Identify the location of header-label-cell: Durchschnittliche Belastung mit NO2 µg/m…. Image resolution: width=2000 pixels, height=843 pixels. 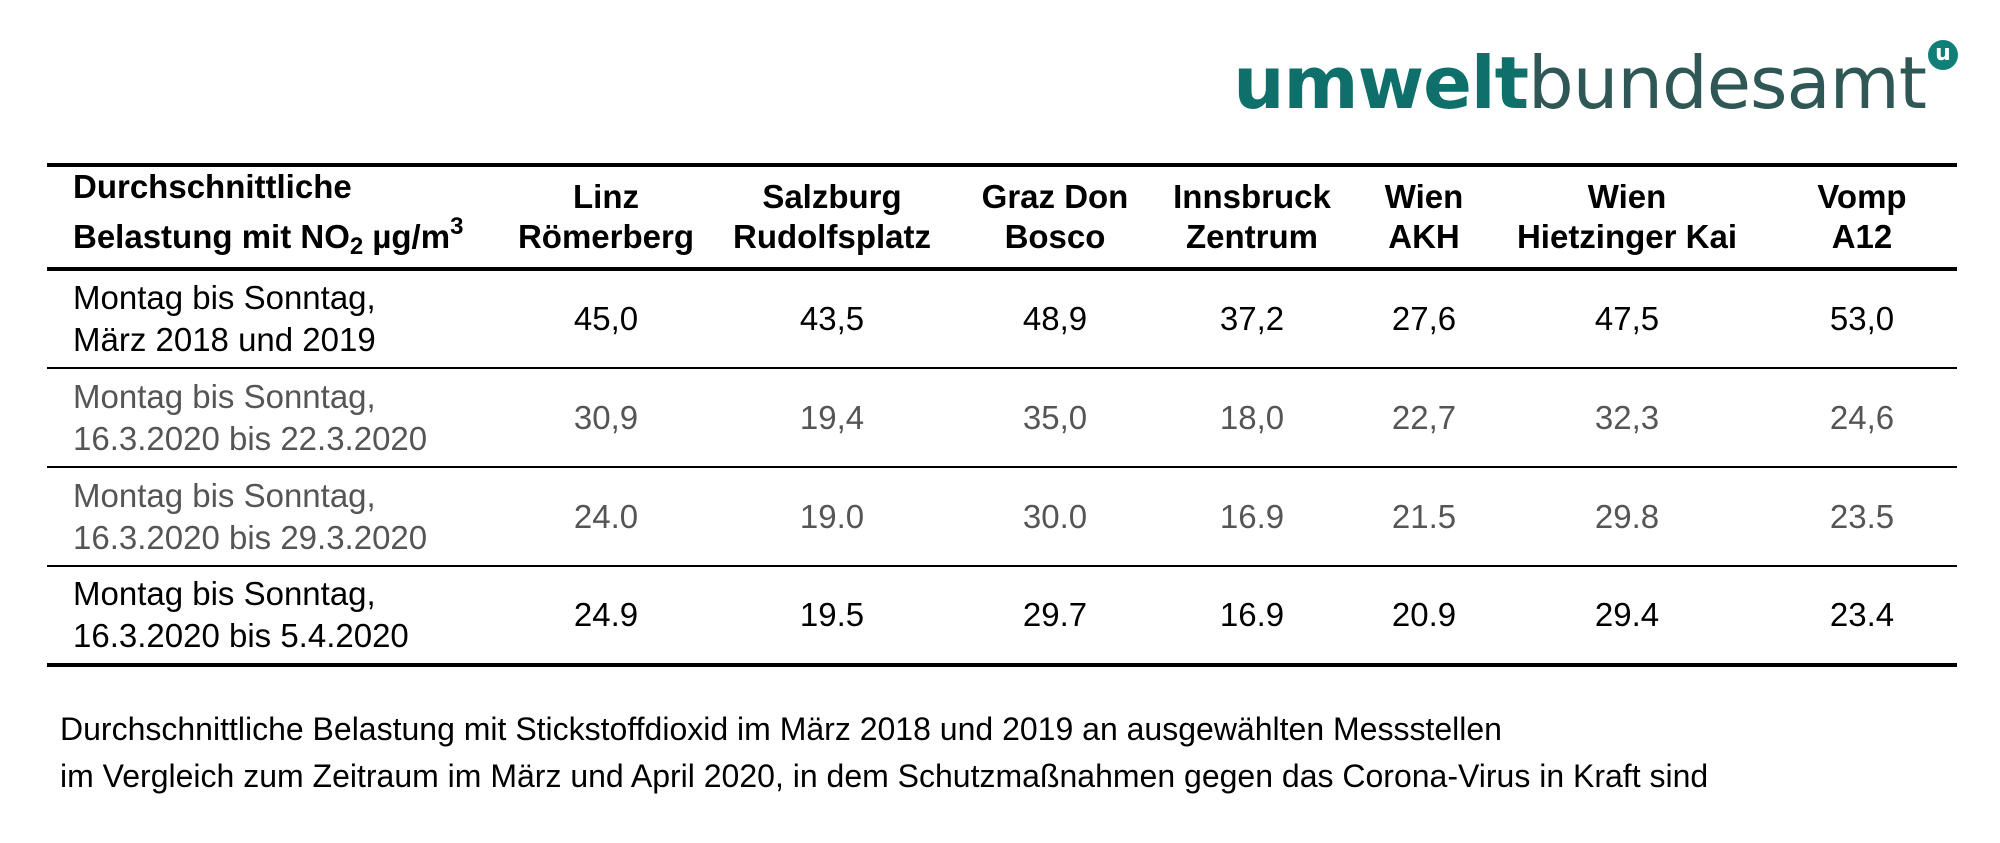
(281, 217).